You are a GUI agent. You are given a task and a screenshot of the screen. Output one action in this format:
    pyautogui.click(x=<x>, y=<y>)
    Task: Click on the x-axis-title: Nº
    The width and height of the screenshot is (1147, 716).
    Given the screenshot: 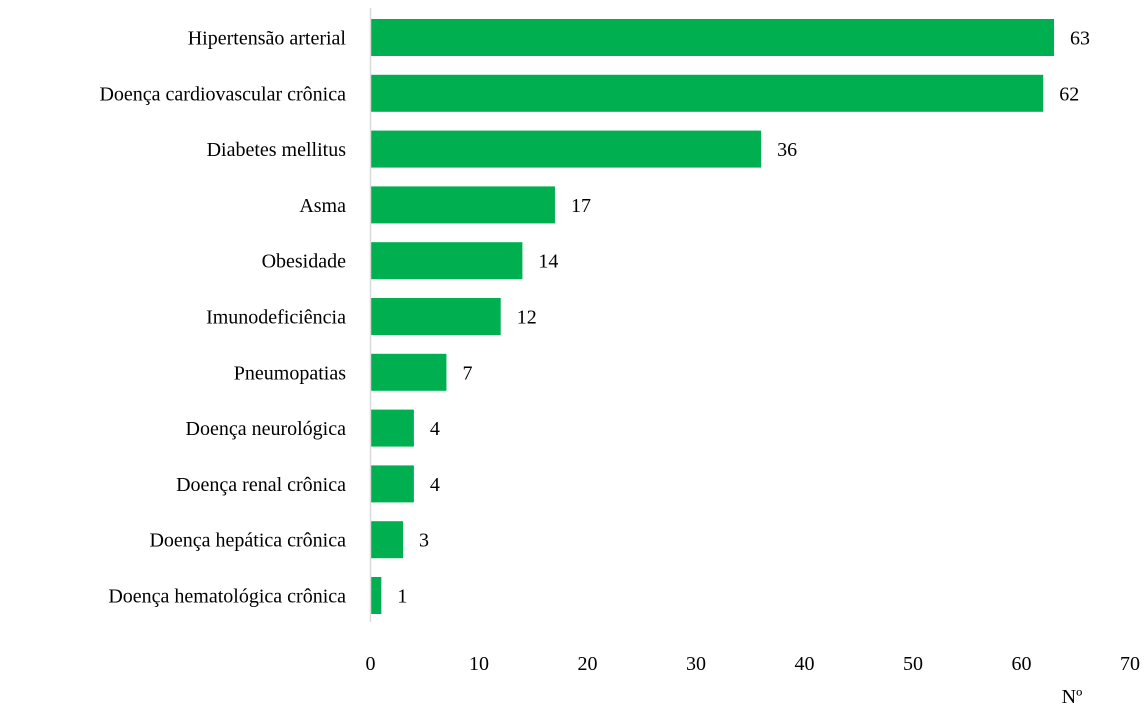 What is the action you would take?
    pyautogui.click(x=1072, y=697)
    